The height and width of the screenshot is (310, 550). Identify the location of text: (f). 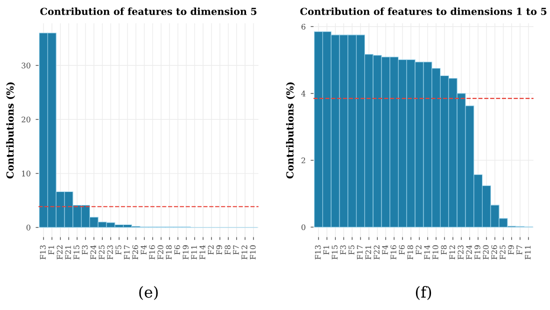
(424, 293).